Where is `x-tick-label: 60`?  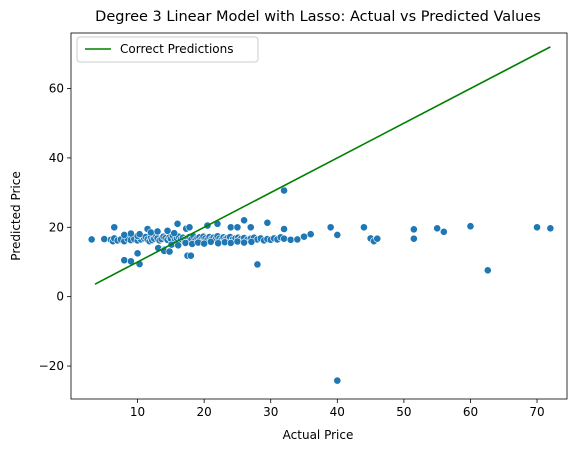 x-tick-label: 60 is located at coordinates (470, 412).